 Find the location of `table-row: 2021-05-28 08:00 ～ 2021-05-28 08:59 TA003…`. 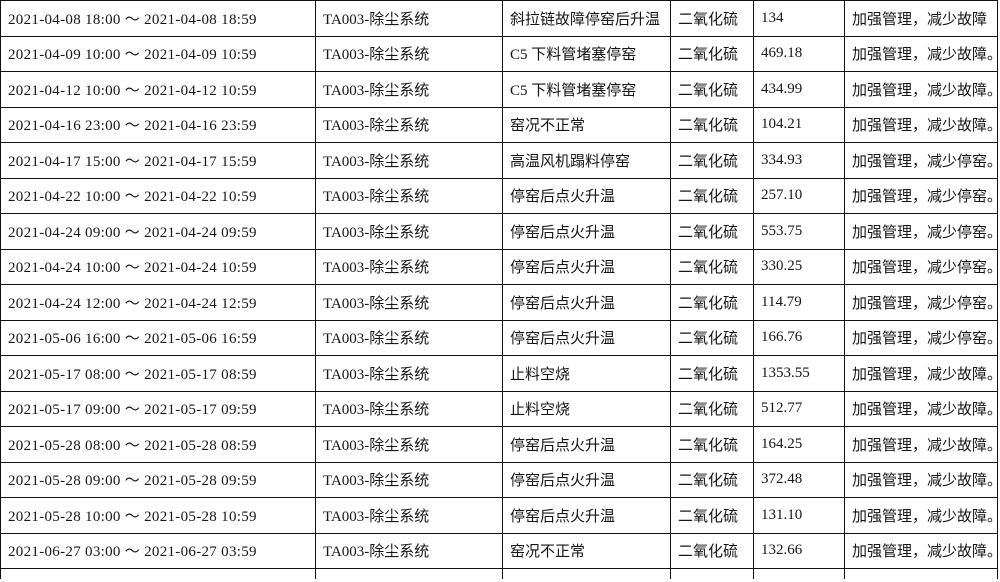

table-row: 2021-05-28 08:00 ～ 2021-05-28 08:59 TA003… is located at coordinates (499, 444).